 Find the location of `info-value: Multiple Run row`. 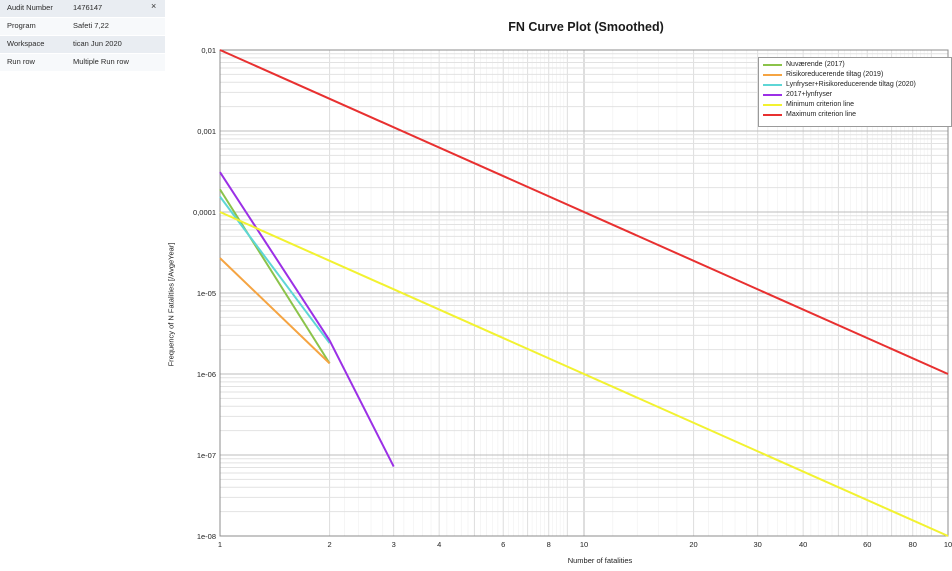

info-value: Multiple Run row is located at coordinates (101, 61).